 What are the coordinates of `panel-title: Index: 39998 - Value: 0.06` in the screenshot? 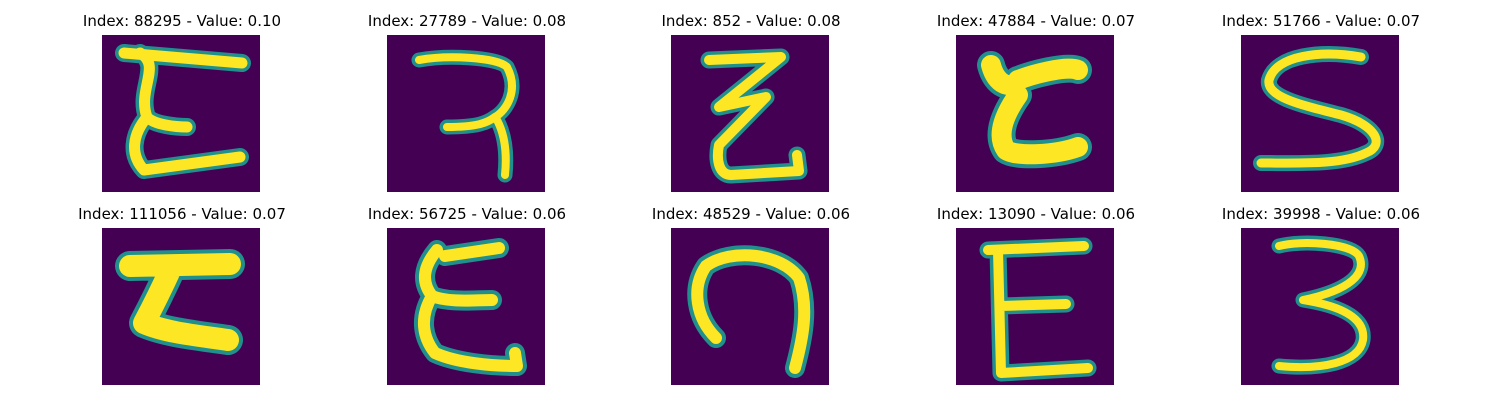 It's located at (1321, 214).